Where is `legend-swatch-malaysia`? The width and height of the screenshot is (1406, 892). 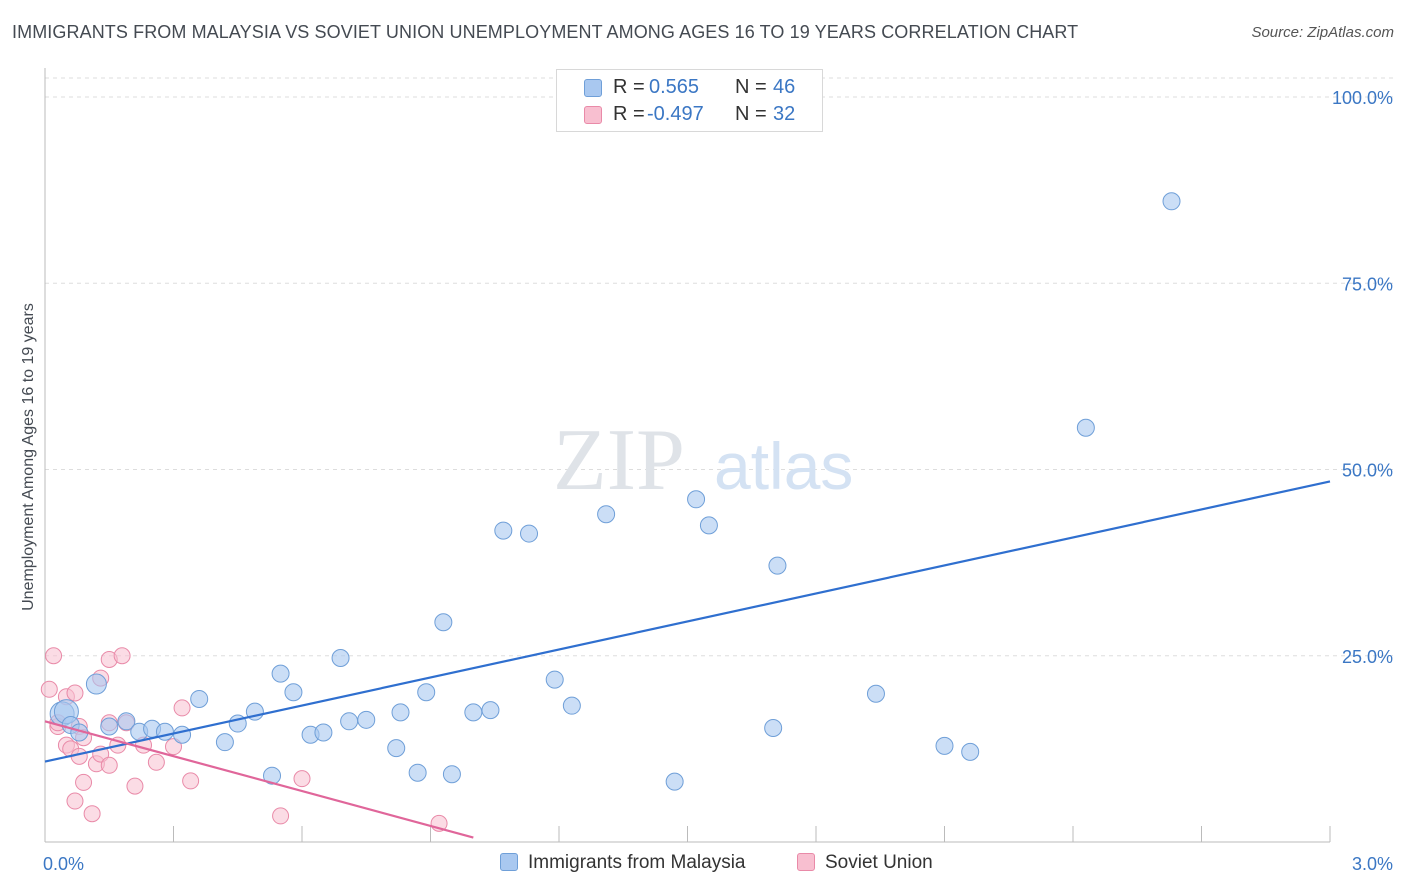
legend-swatch-malaysia is located at coordinates (593, 88).